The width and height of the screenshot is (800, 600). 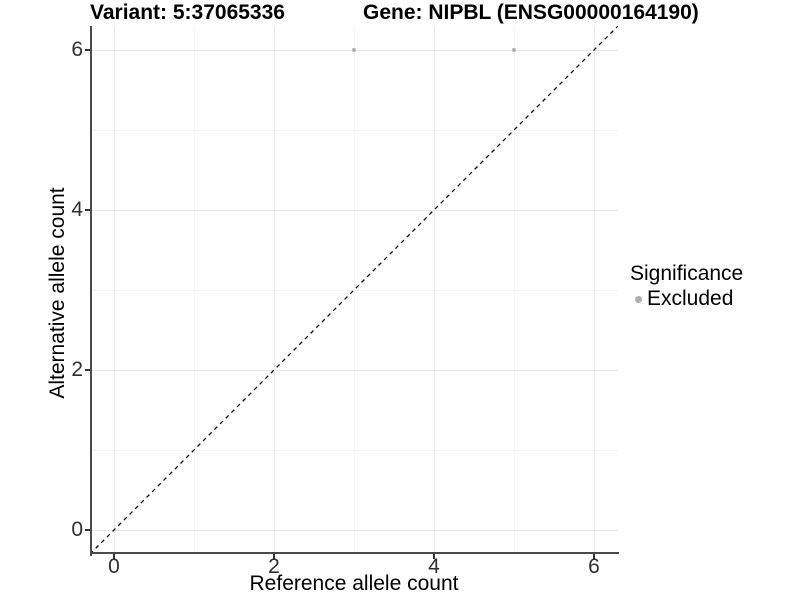 What do you see at coordinates (514, 290) in the screenshot?
I see `gridline-minor-x` at bounding box center [514, 290].